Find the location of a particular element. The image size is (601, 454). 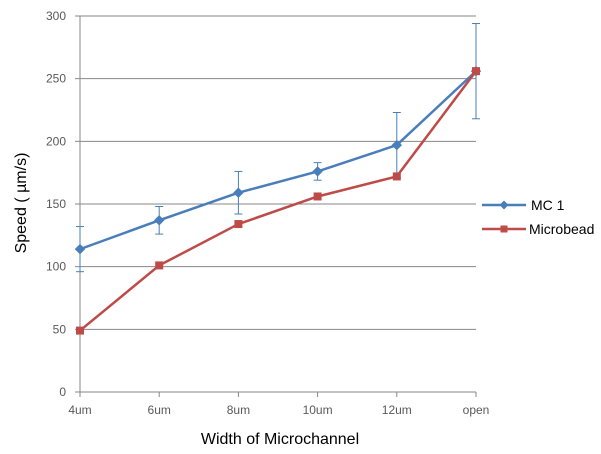

series-mc1-point-6um is located at coordinates (159, 220).